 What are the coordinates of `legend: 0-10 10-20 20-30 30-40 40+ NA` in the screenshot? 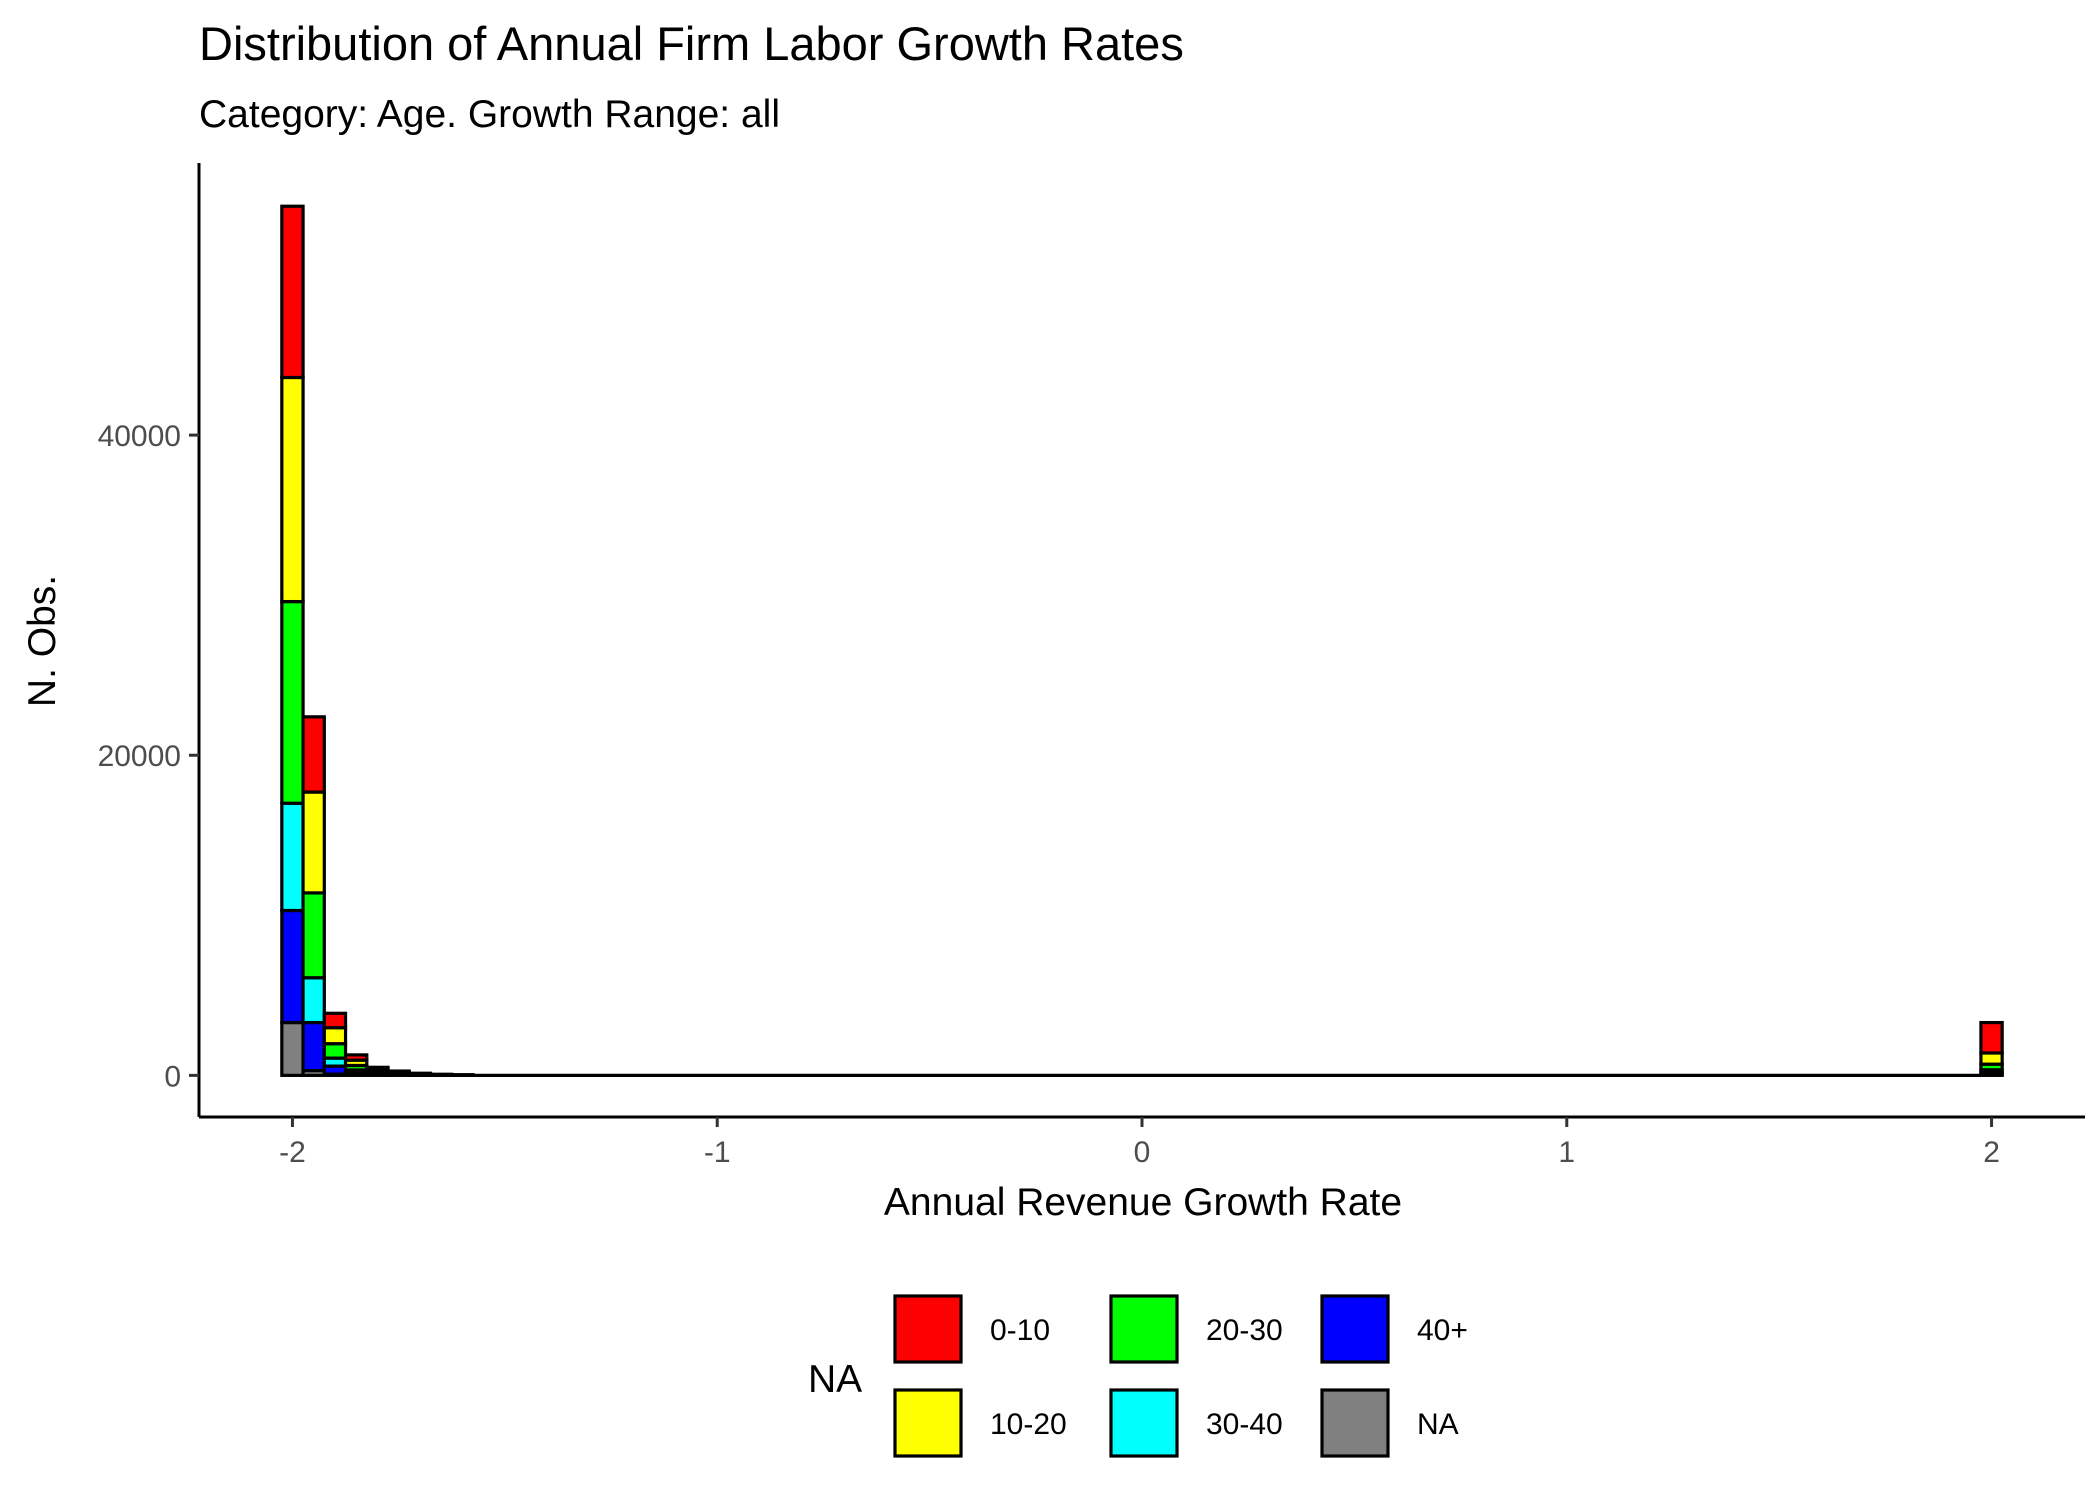 It's located at (1180, 1376).